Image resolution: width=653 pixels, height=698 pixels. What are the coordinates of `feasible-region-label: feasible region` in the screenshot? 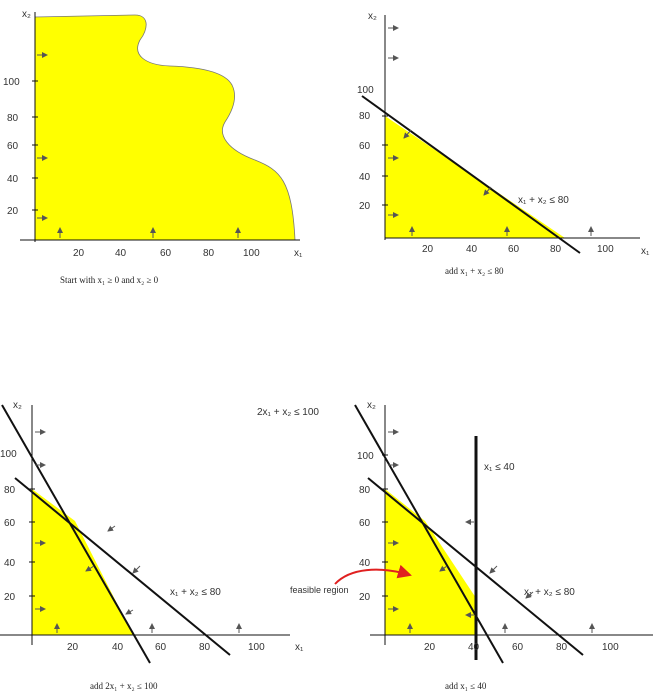 It's located at (319, 590).